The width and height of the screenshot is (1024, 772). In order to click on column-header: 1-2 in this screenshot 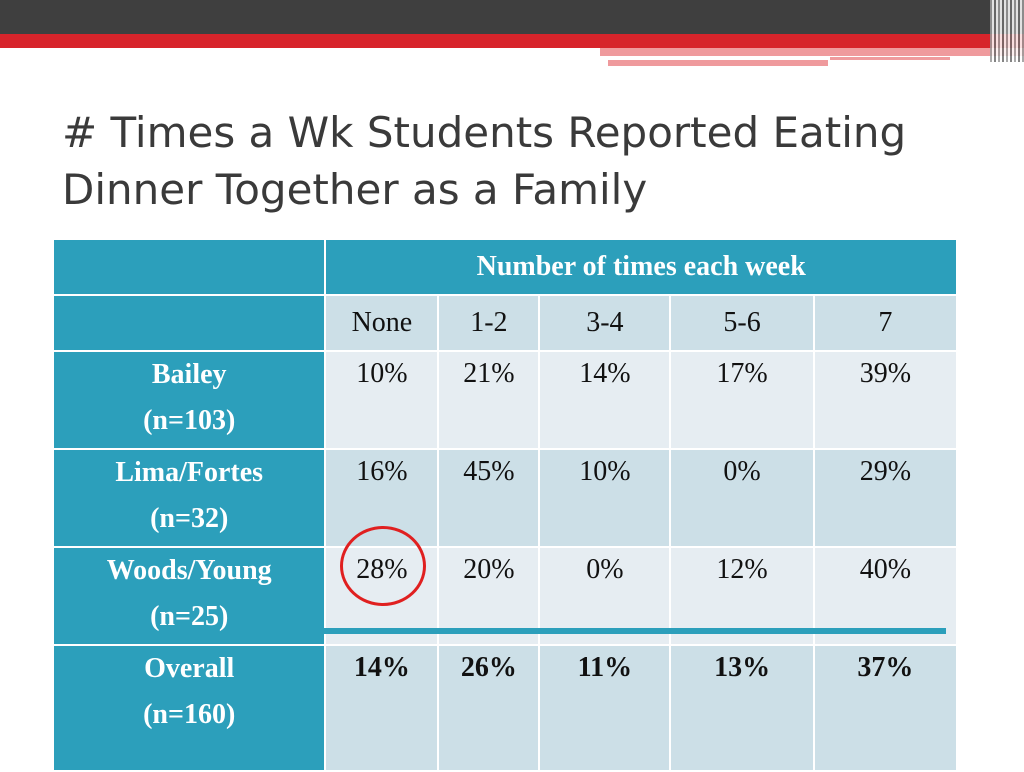, I will do `click(489, 323)`.